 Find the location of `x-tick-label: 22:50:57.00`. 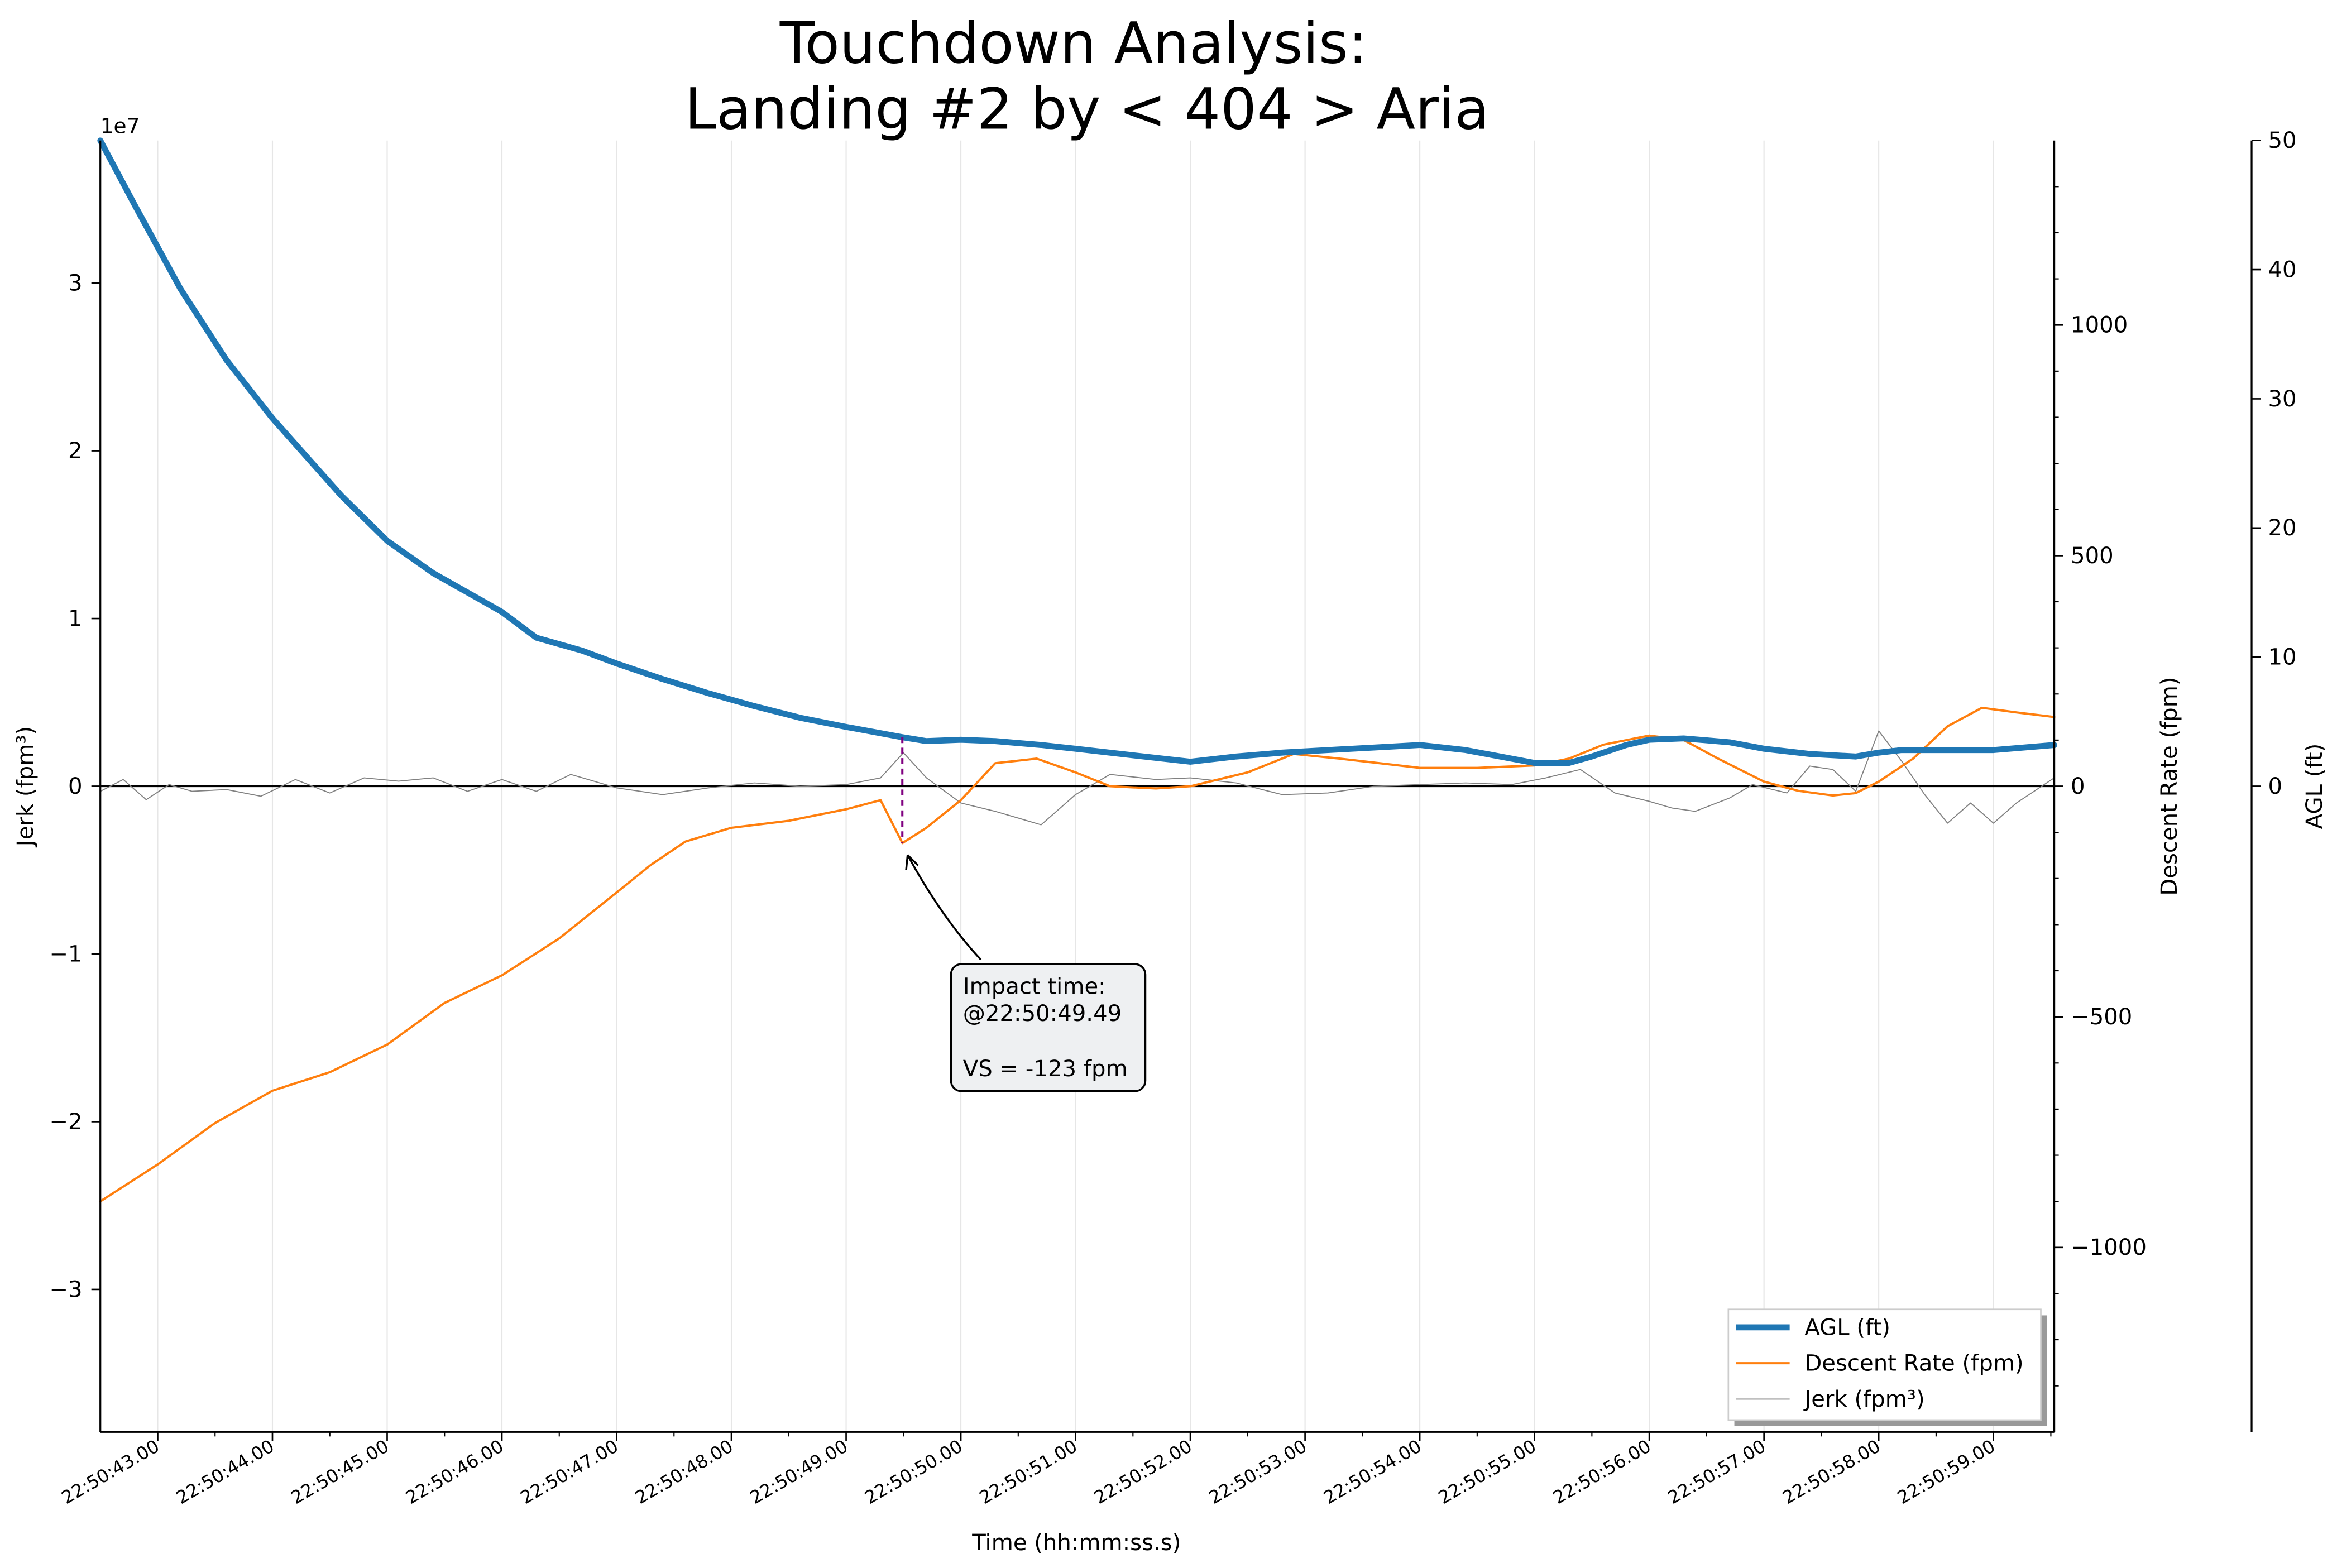

x-tick-label: 22:50:57.00 is located at coordinates (1716, 1471).